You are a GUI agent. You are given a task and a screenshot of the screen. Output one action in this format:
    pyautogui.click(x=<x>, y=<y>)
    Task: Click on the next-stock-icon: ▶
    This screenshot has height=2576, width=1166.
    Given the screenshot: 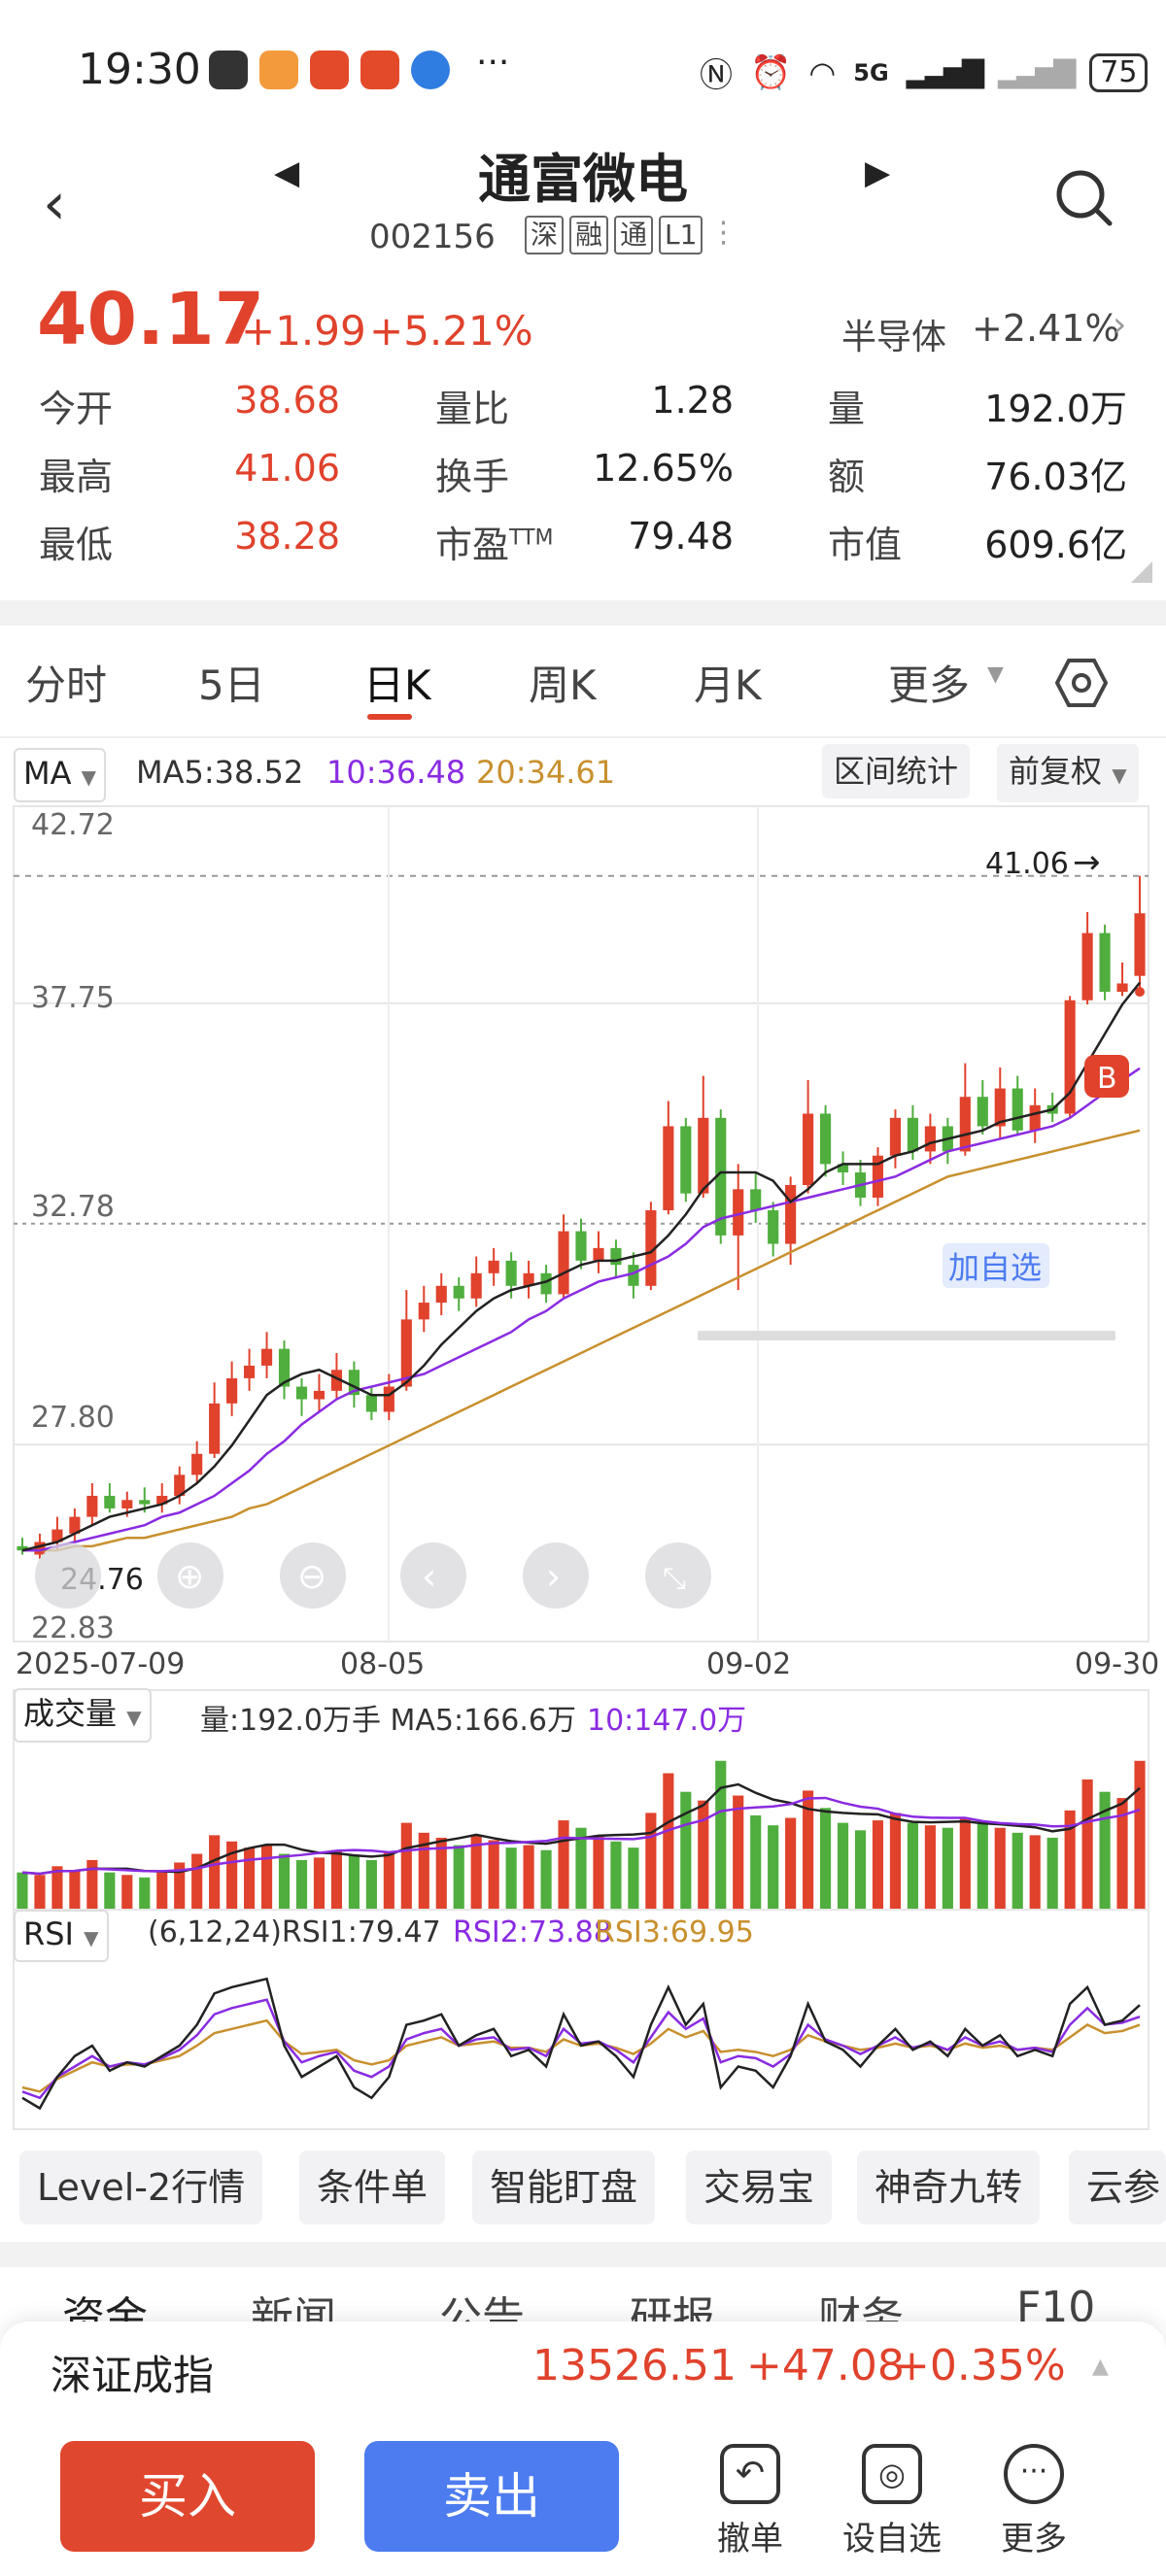 What is the action you would take?
    pyautogui.click(x=878, y=172)
    